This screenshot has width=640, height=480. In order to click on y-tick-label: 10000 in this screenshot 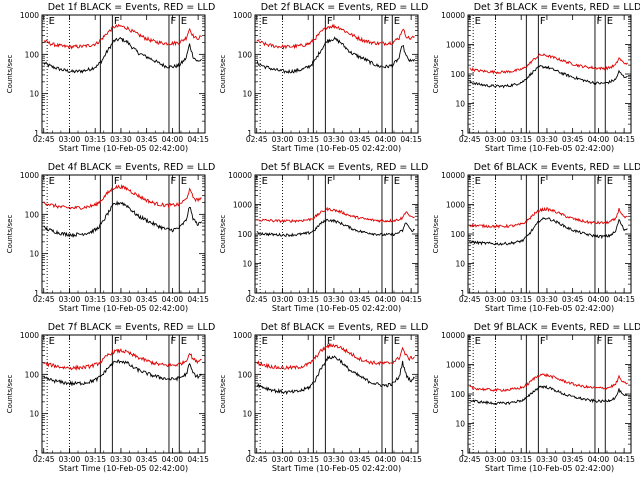, I will do `click(453, 335)`.